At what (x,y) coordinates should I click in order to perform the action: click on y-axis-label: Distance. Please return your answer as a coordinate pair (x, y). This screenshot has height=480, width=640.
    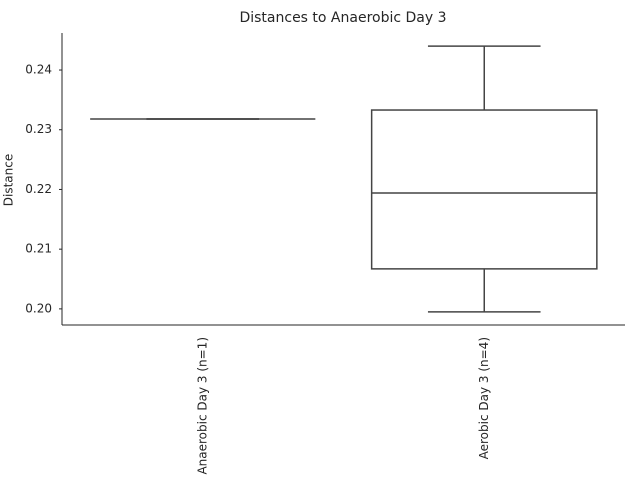
    Looking at the image, I should click on (9, 180).